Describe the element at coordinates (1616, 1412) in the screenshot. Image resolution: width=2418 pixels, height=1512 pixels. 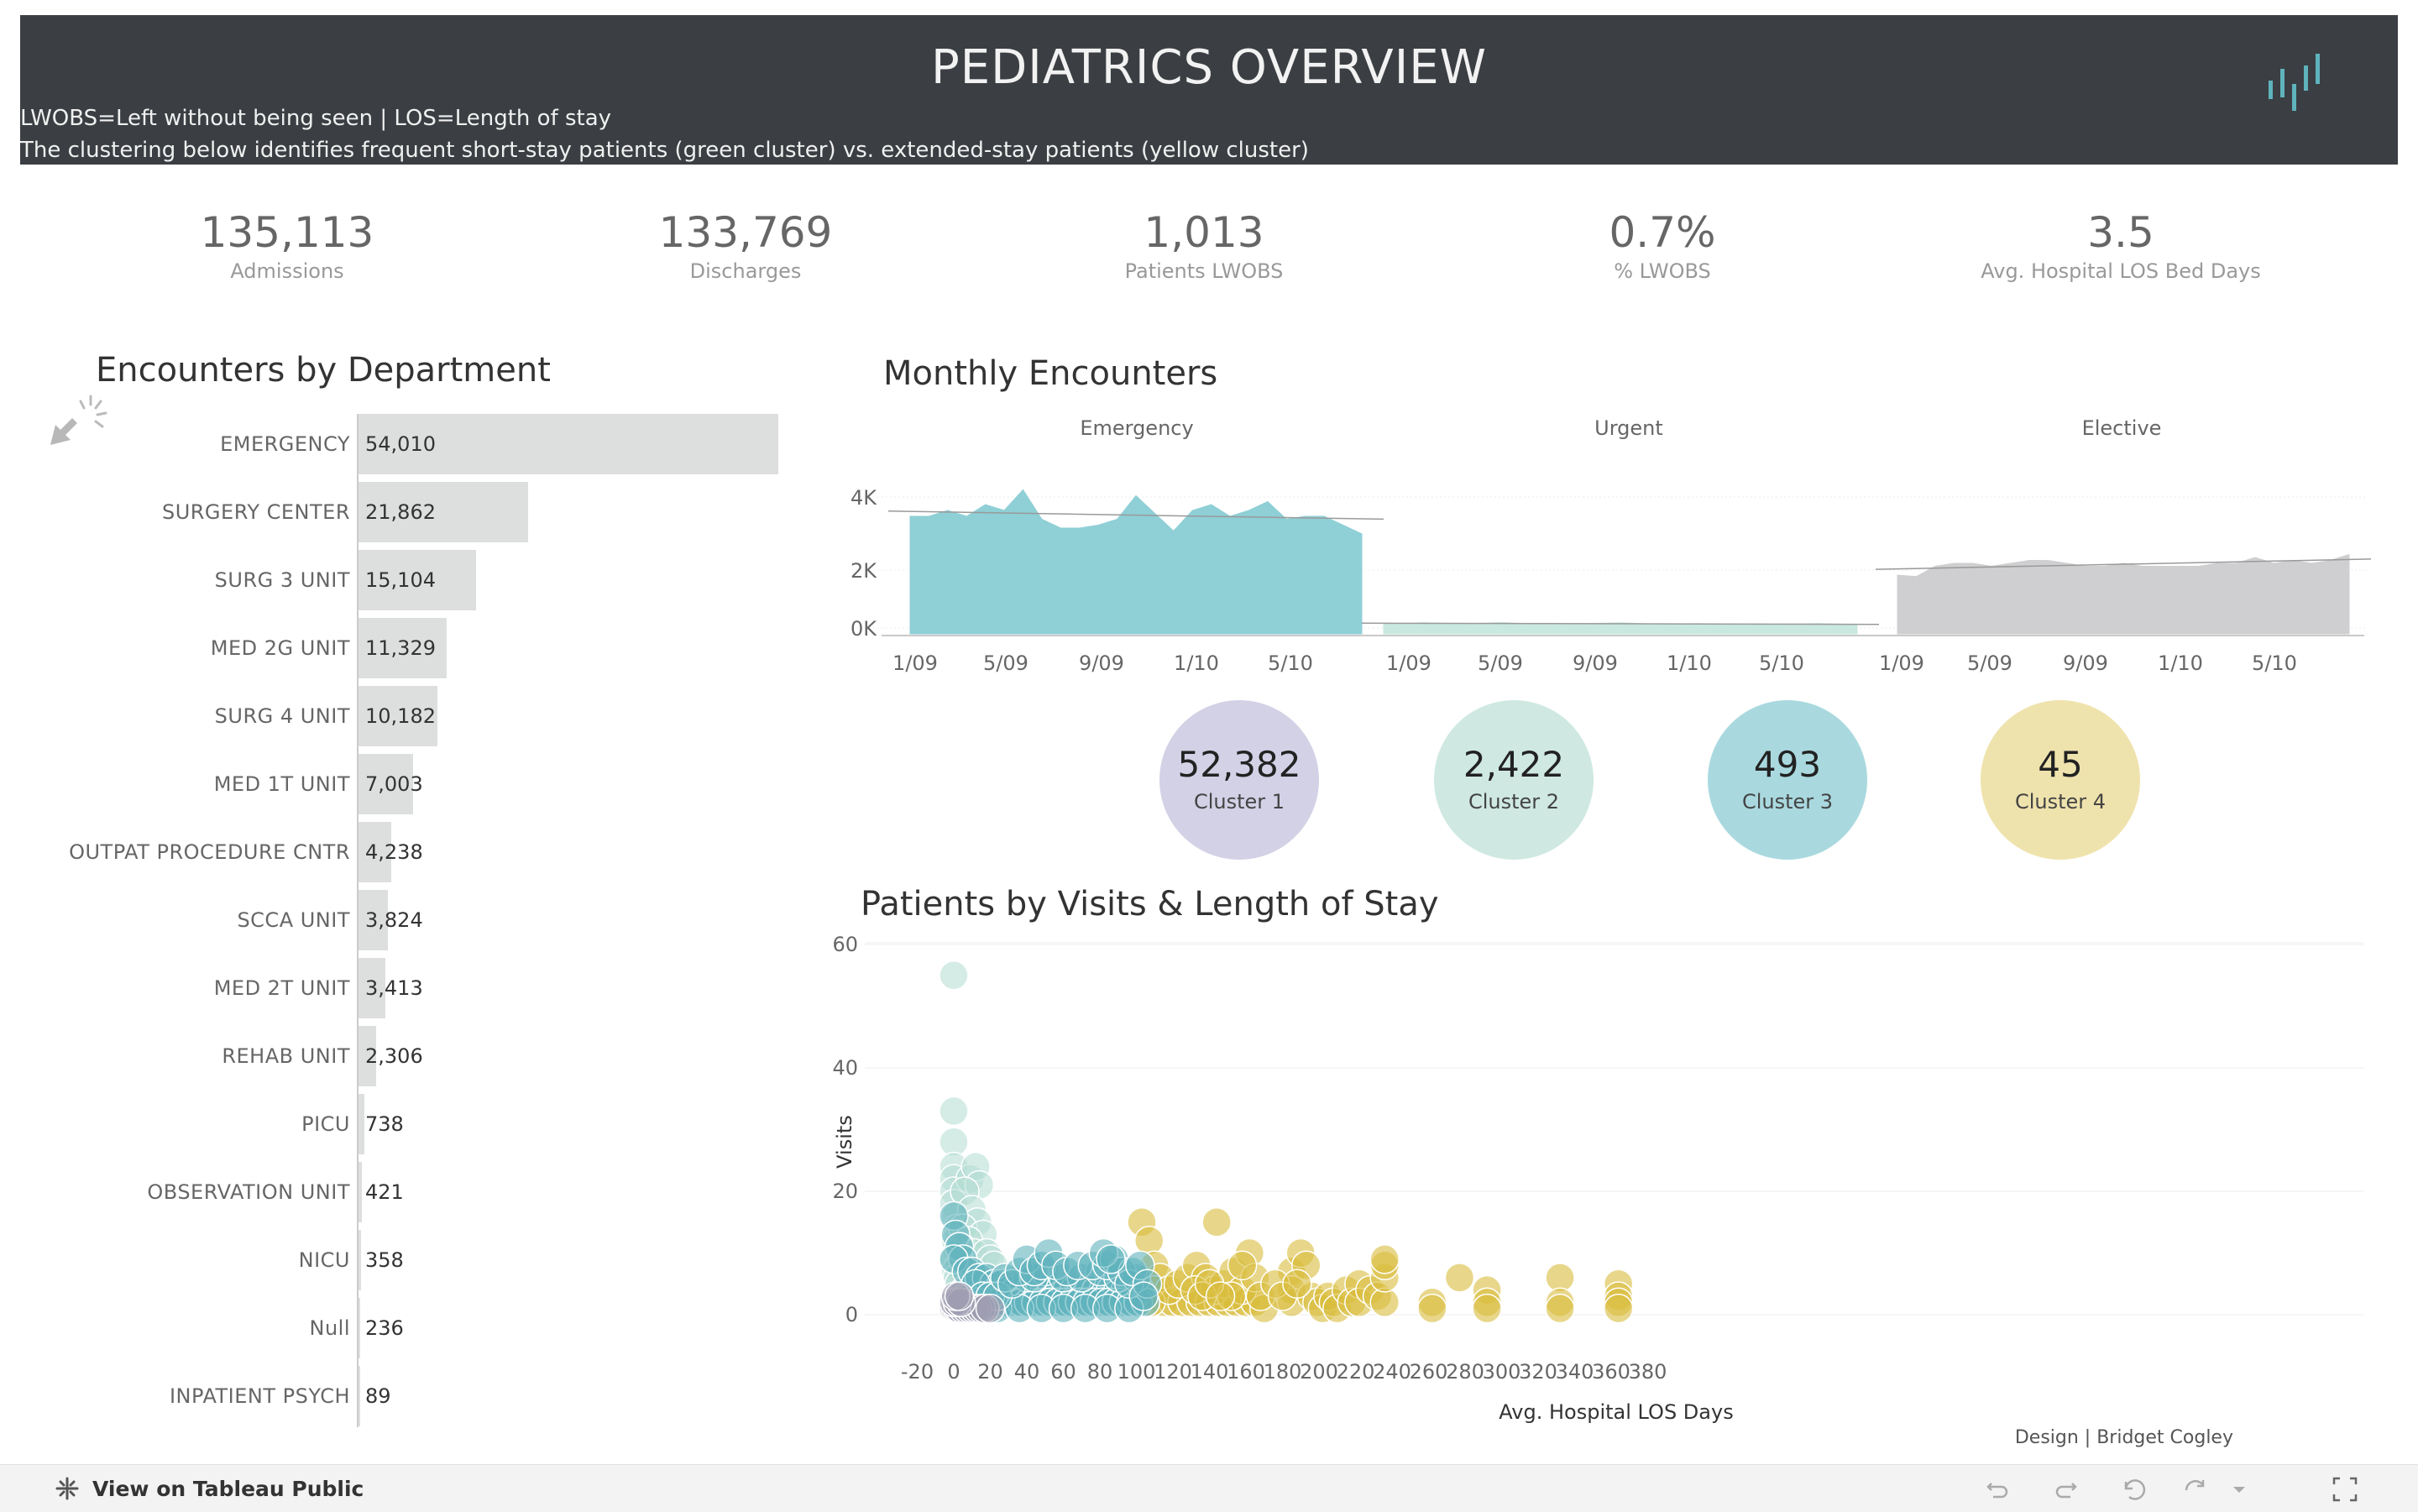
I see `x-axis-label: Avg. Hospital LOS Days` at that location.